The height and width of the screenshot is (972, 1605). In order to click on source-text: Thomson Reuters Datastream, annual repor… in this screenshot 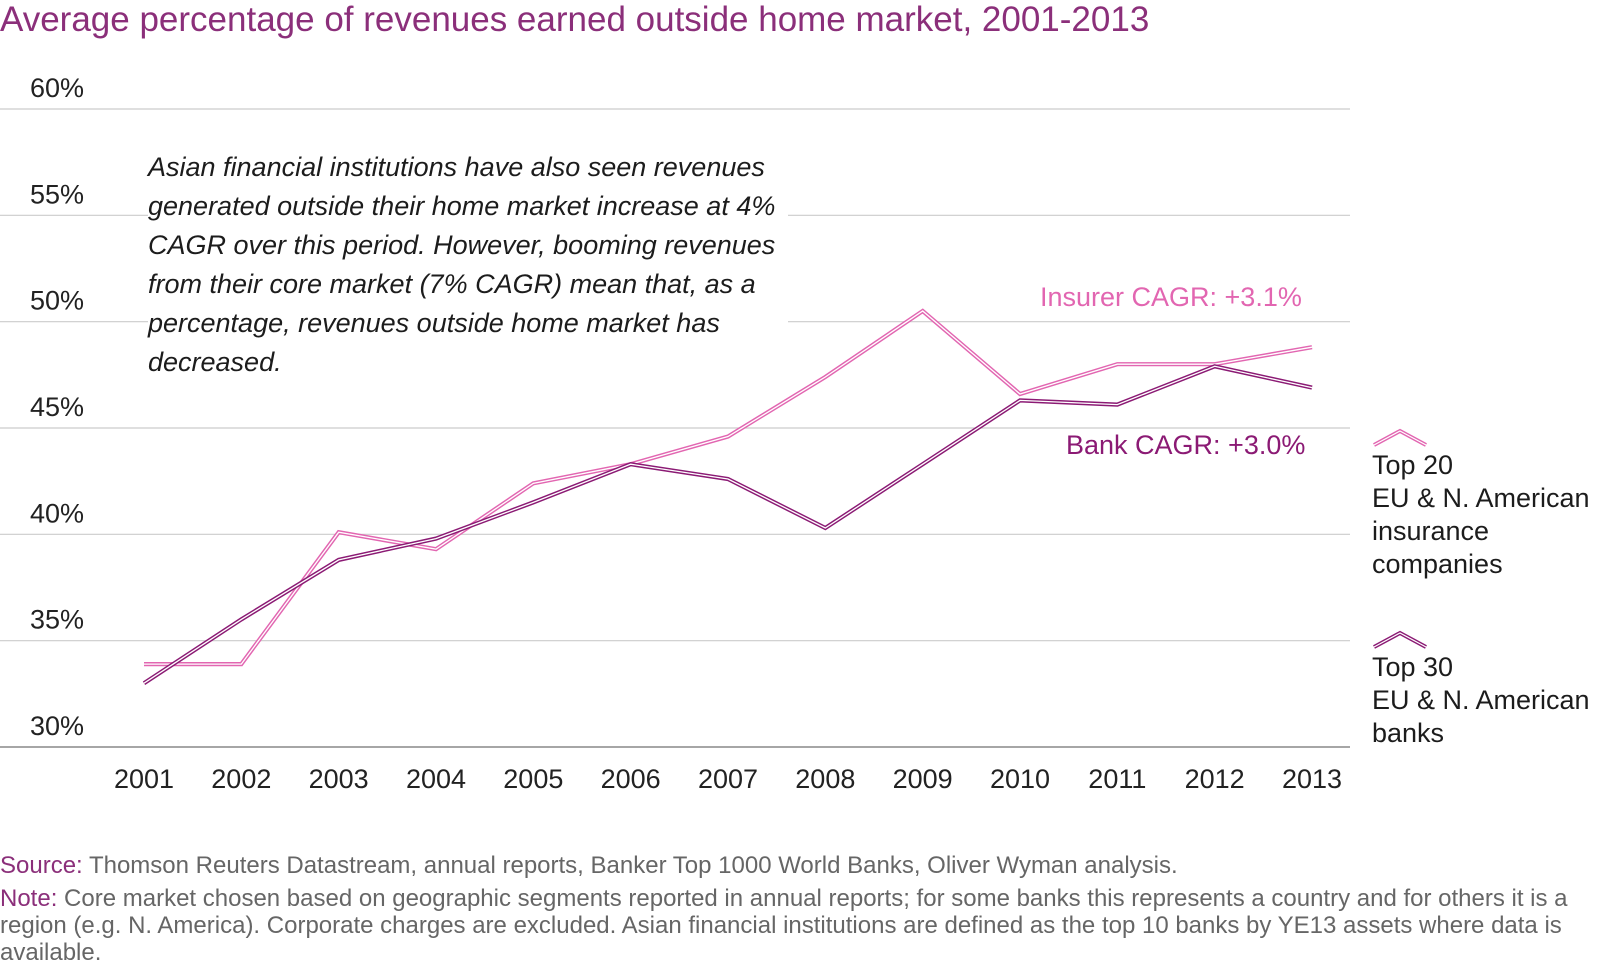, I will do `click(633, 865)`.